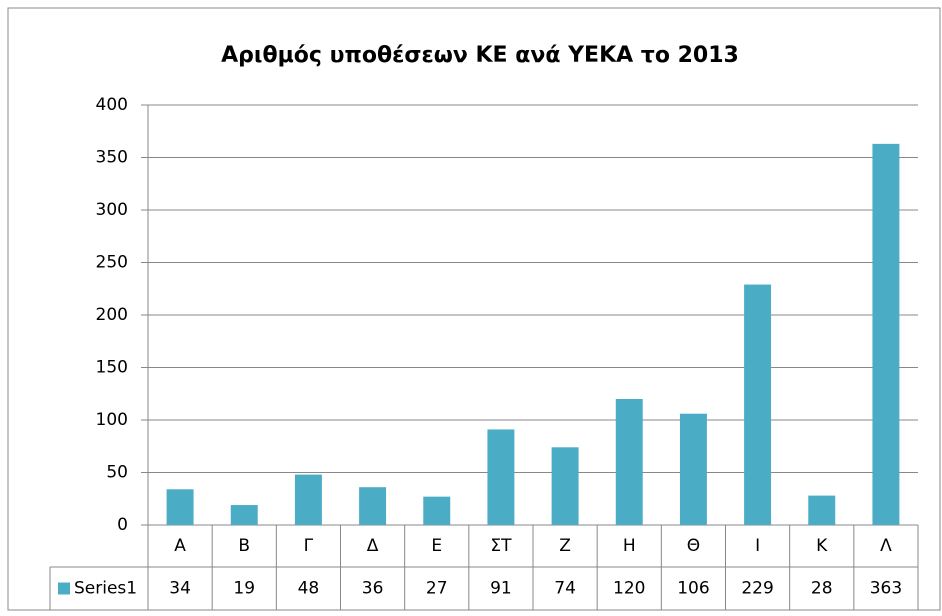  Describe the element at coordinates (886, 589) in the screenshot. I see `table-value: 363` at that location.